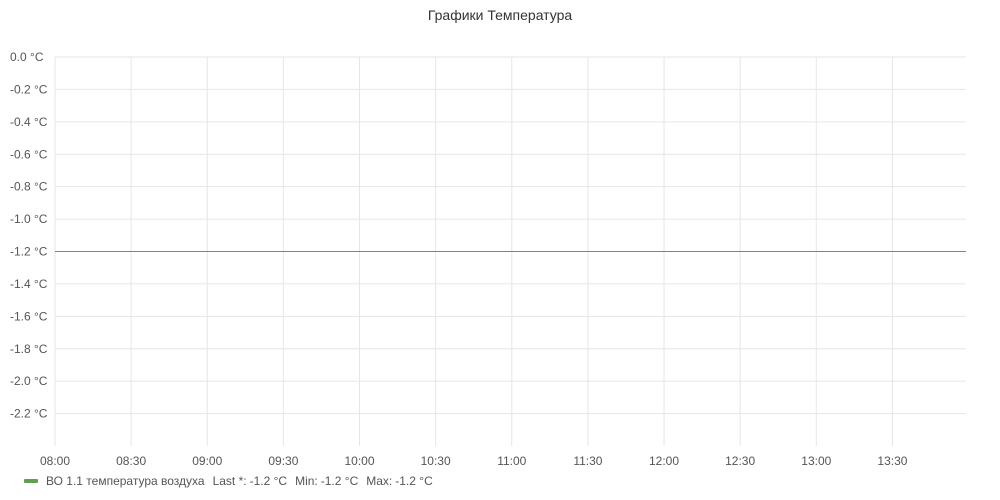 Image resolution: width=1000 pixels, height=500 pixels. Describe the element at coordinates (283, 461) in the screenshot. I see `x-tick-label: 09:30` at that location.